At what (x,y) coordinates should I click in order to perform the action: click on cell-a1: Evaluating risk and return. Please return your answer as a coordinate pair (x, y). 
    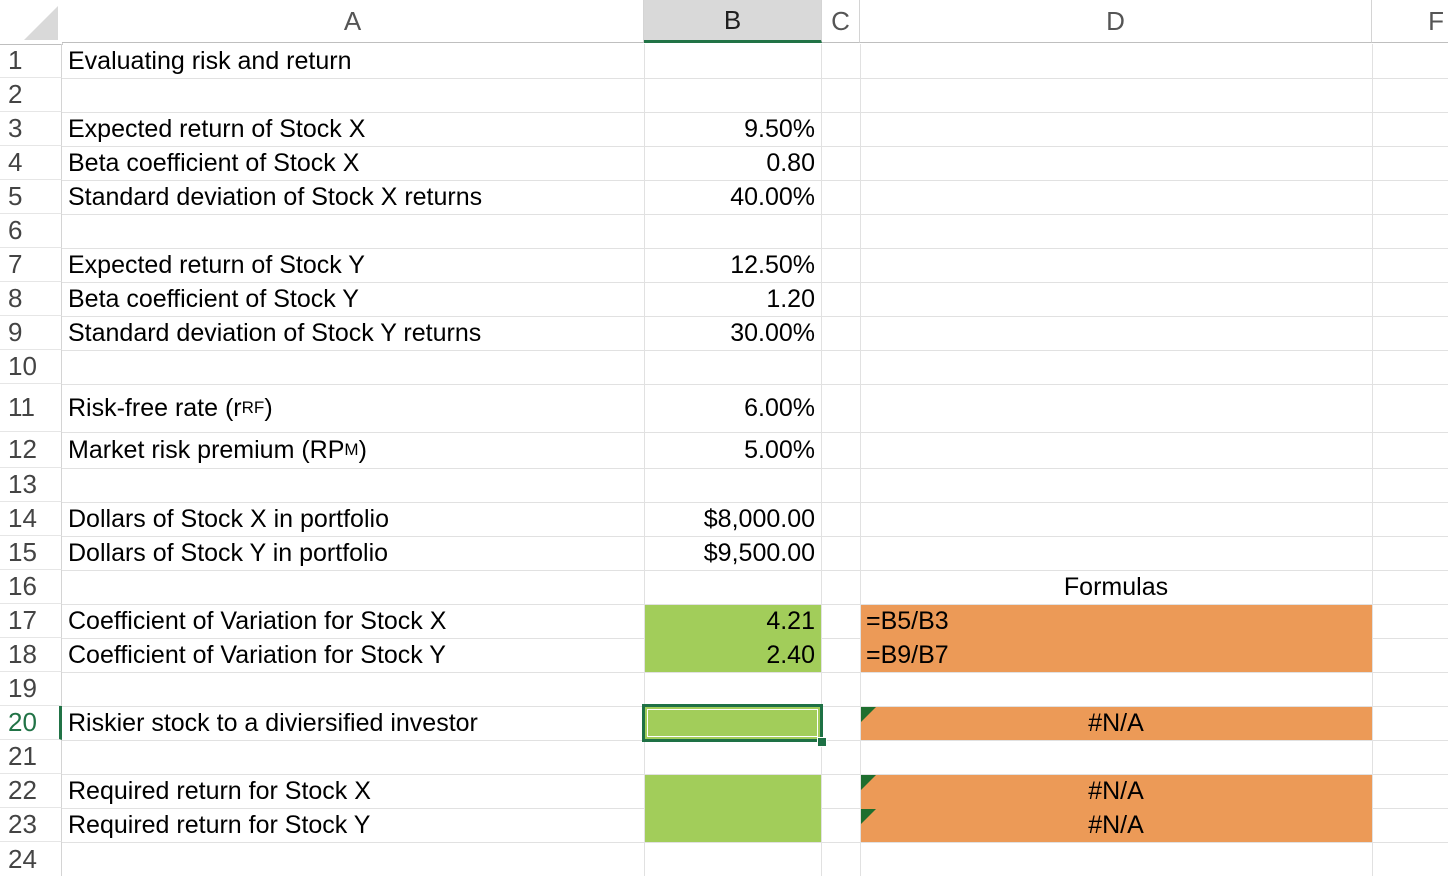
    Looking at the image, I should click on (210, 60).